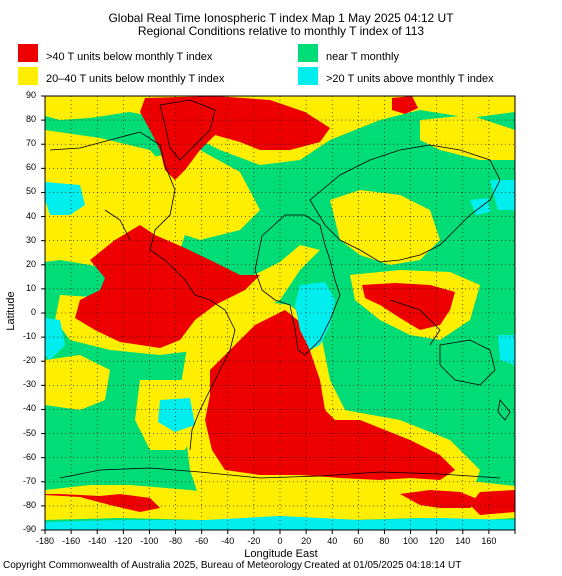 The width and height of the screenshot is (562, 576). I want to click on y-tick-label: -40, so click(29, 408).